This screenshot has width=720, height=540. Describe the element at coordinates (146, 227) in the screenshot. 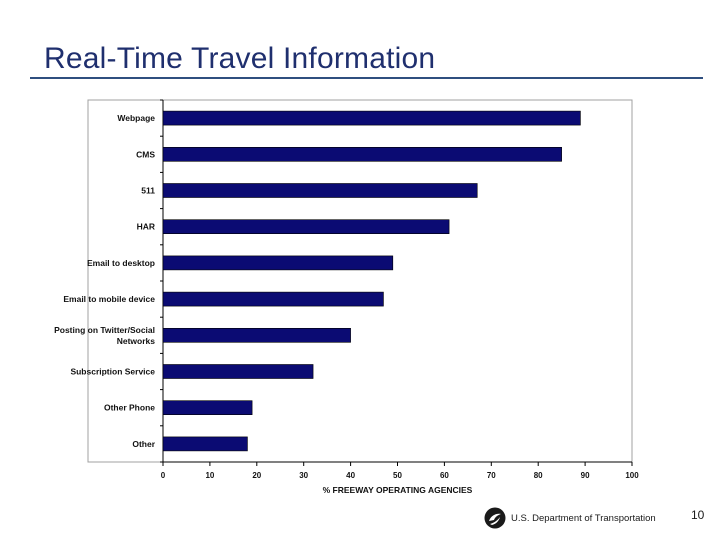

I see `category-label: HAR` at that location.